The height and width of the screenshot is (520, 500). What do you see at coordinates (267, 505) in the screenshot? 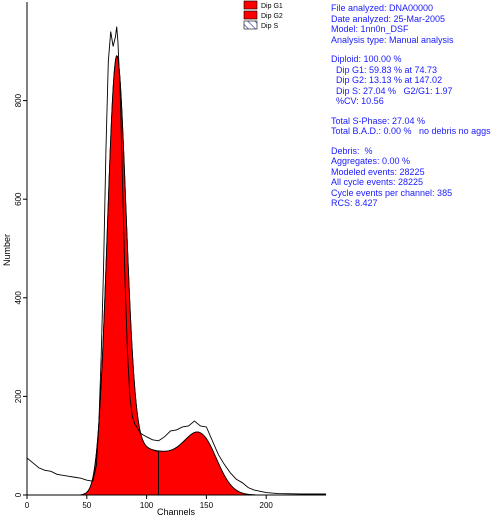
I see `x-tick-label: 200` at bounding box center [267, 505].